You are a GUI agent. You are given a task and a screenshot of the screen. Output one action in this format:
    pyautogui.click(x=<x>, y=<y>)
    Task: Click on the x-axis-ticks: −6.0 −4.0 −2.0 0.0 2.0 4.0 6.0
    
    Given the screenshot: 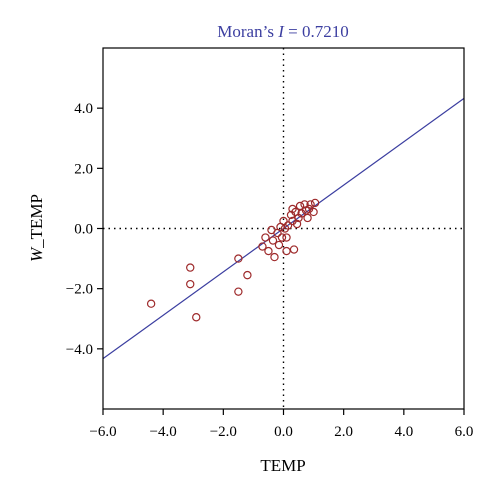 What is the action you would take?
    pyautogui.click(x=281, y=424)
    